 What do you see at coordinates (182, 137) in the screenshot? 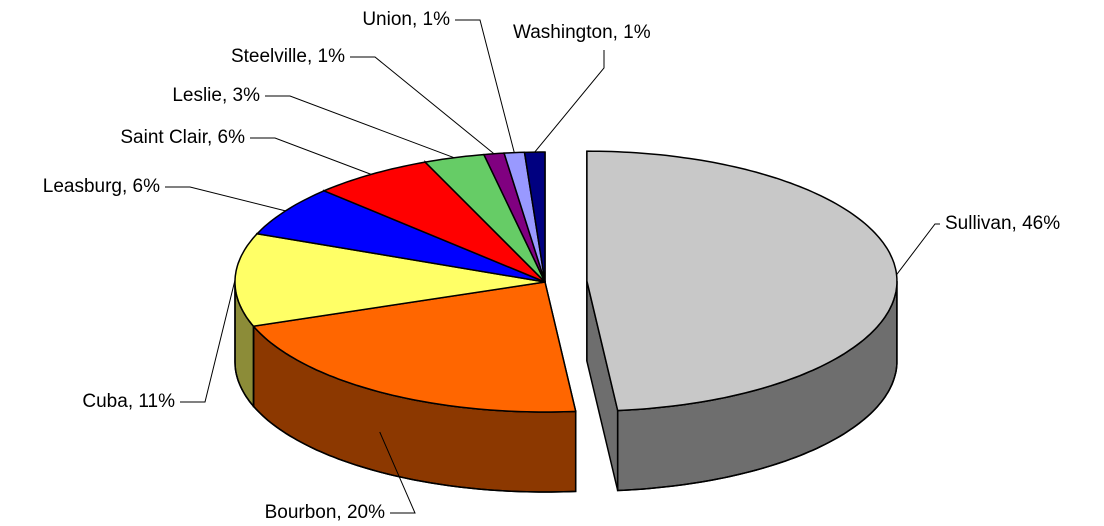
I see `data-label: Saint Clair, 6%` at bounding box center [182, 137].